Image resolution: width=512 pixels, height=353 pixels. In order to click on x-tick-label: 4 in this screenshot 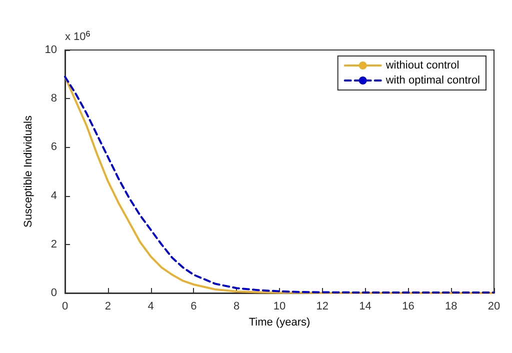, I will do `click(151, 306)`.